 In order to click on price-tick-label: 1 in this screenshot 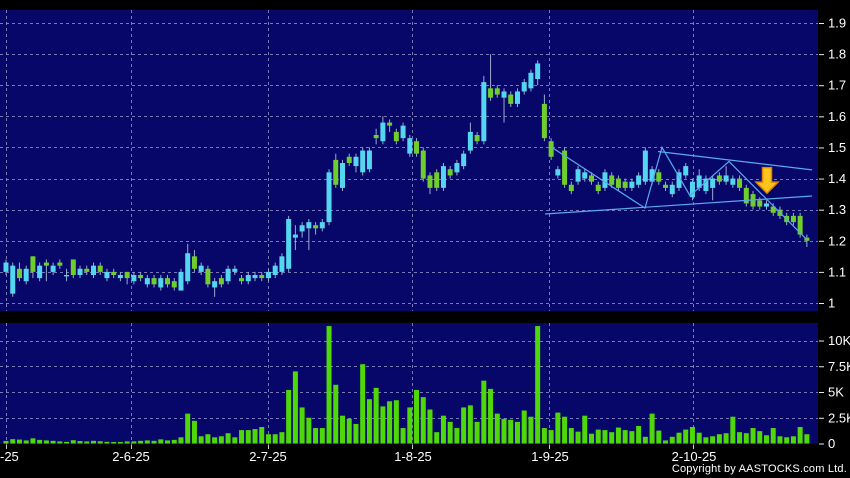, I will do `click(831, 302)`.